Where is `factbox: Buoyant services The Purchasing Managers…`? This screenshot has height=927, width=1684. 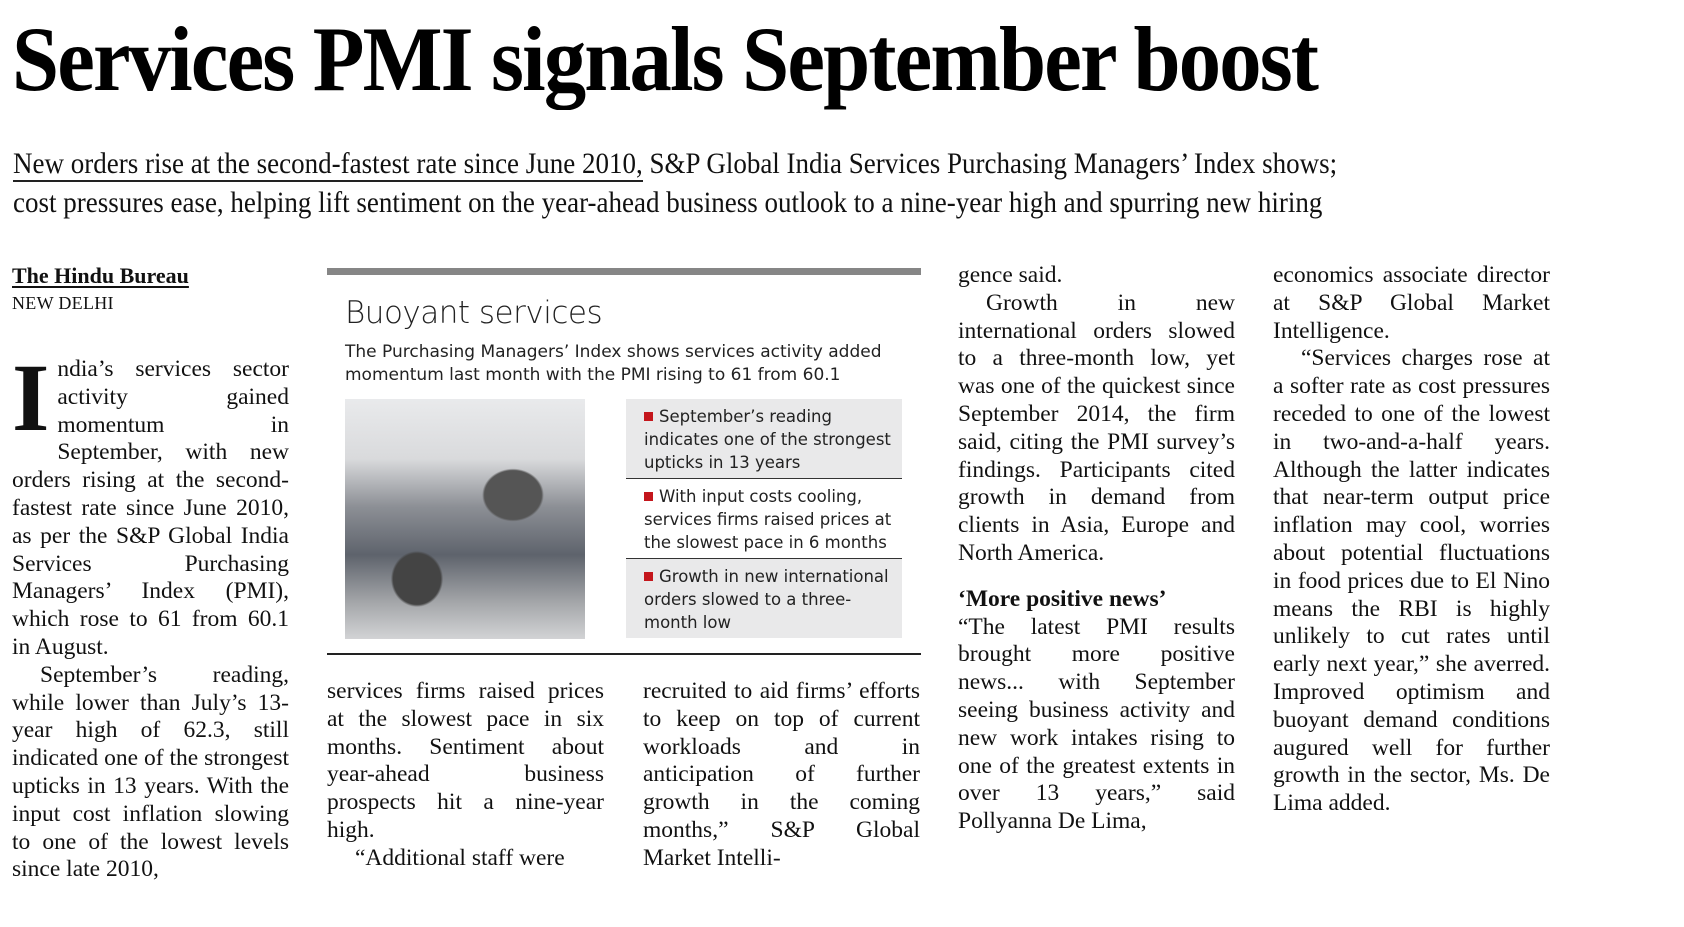
factbox: Buoyant services The Purchasing Managers… is located at coordinates (624, 461).